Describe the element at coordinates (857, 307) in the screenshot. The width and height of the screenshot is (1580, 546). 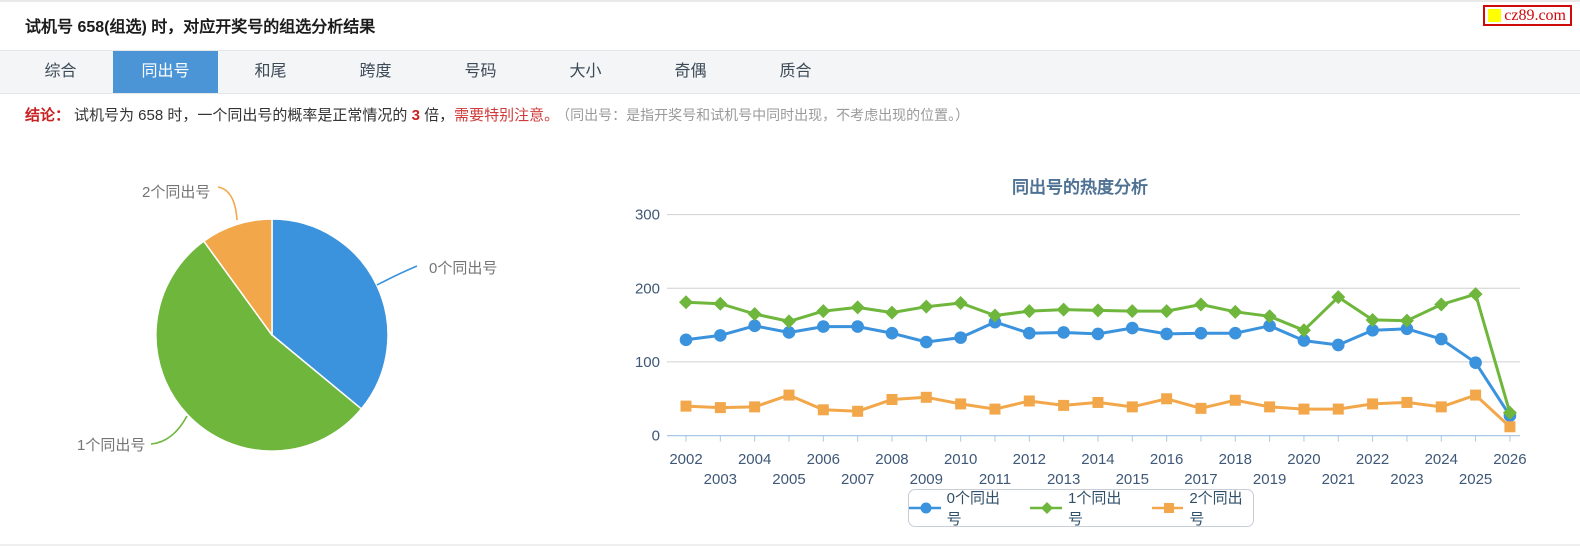
I see `data-point-1个同出号-2007` at that location.